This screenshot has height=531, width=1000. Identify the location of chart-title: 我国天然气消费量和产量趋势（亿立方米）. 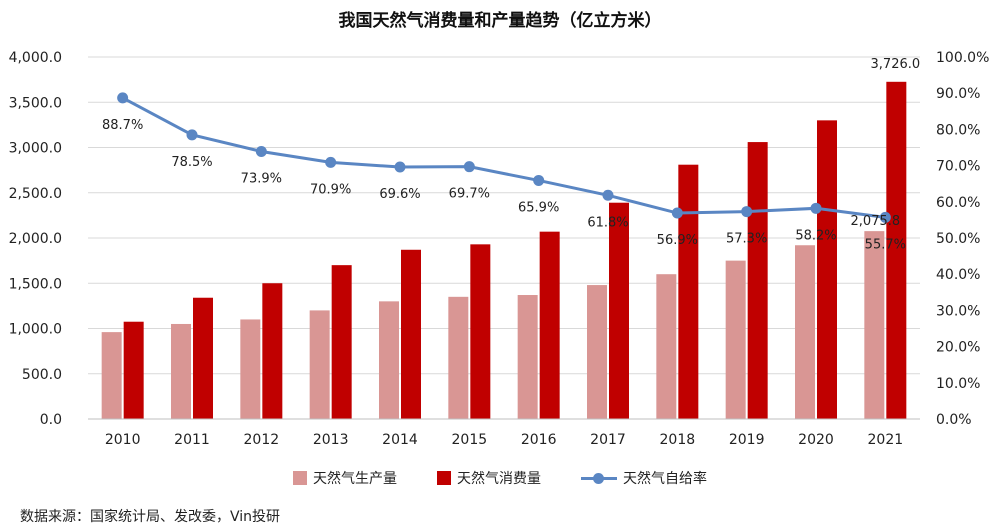
(500, 21).